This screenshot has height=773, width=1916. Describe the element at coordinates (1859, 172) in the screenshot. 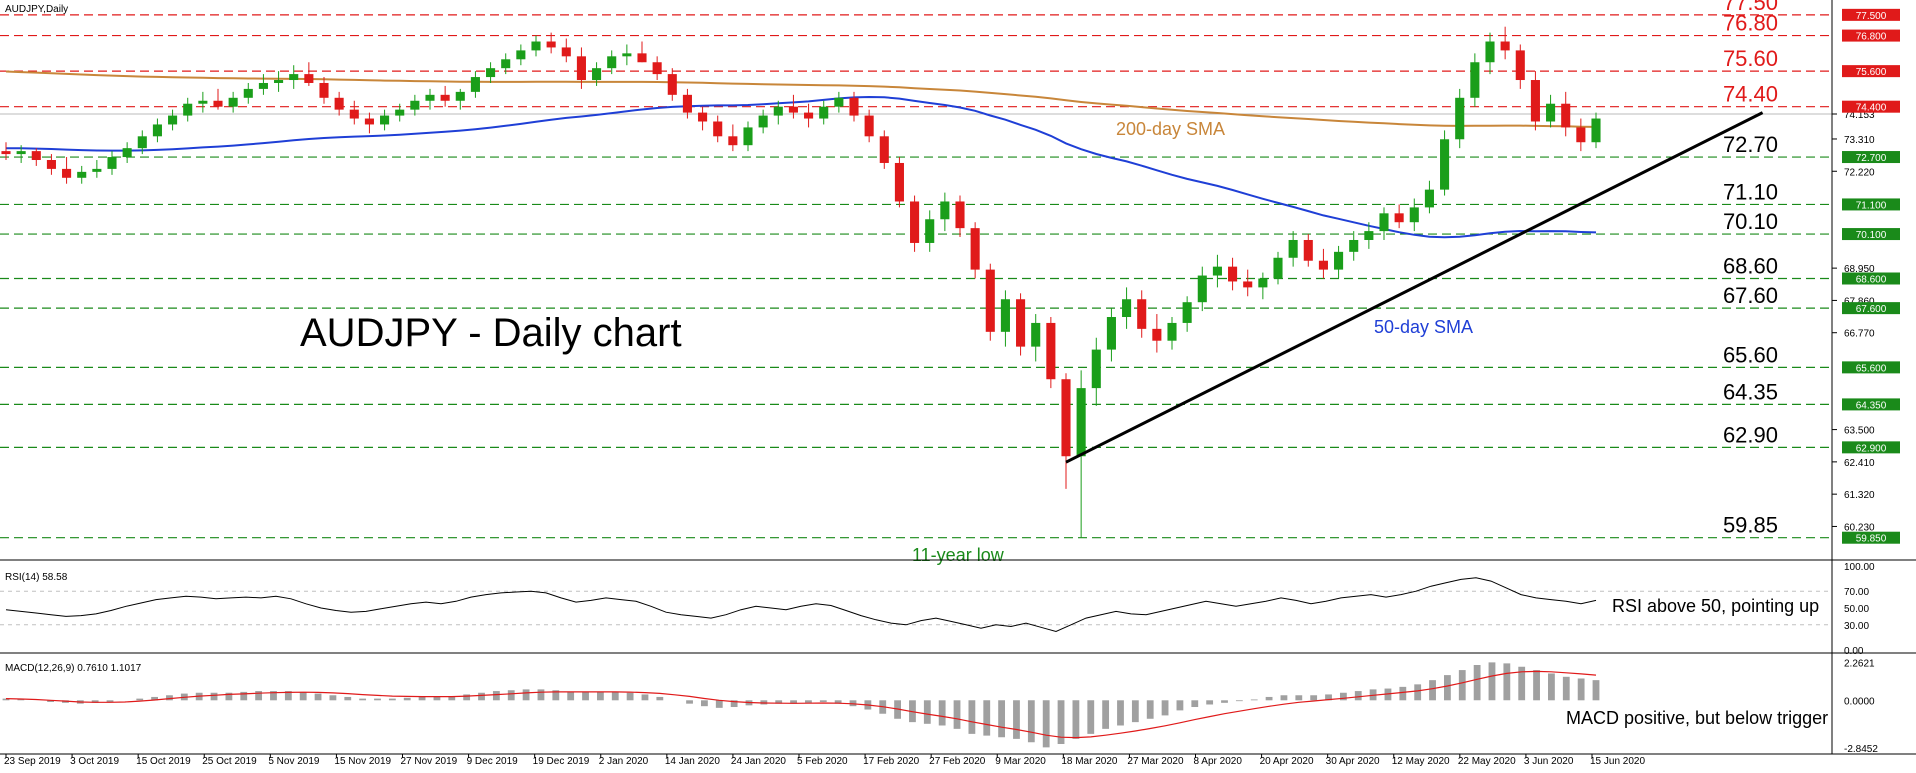

I see `price-tick-label: 72.220` at that location.